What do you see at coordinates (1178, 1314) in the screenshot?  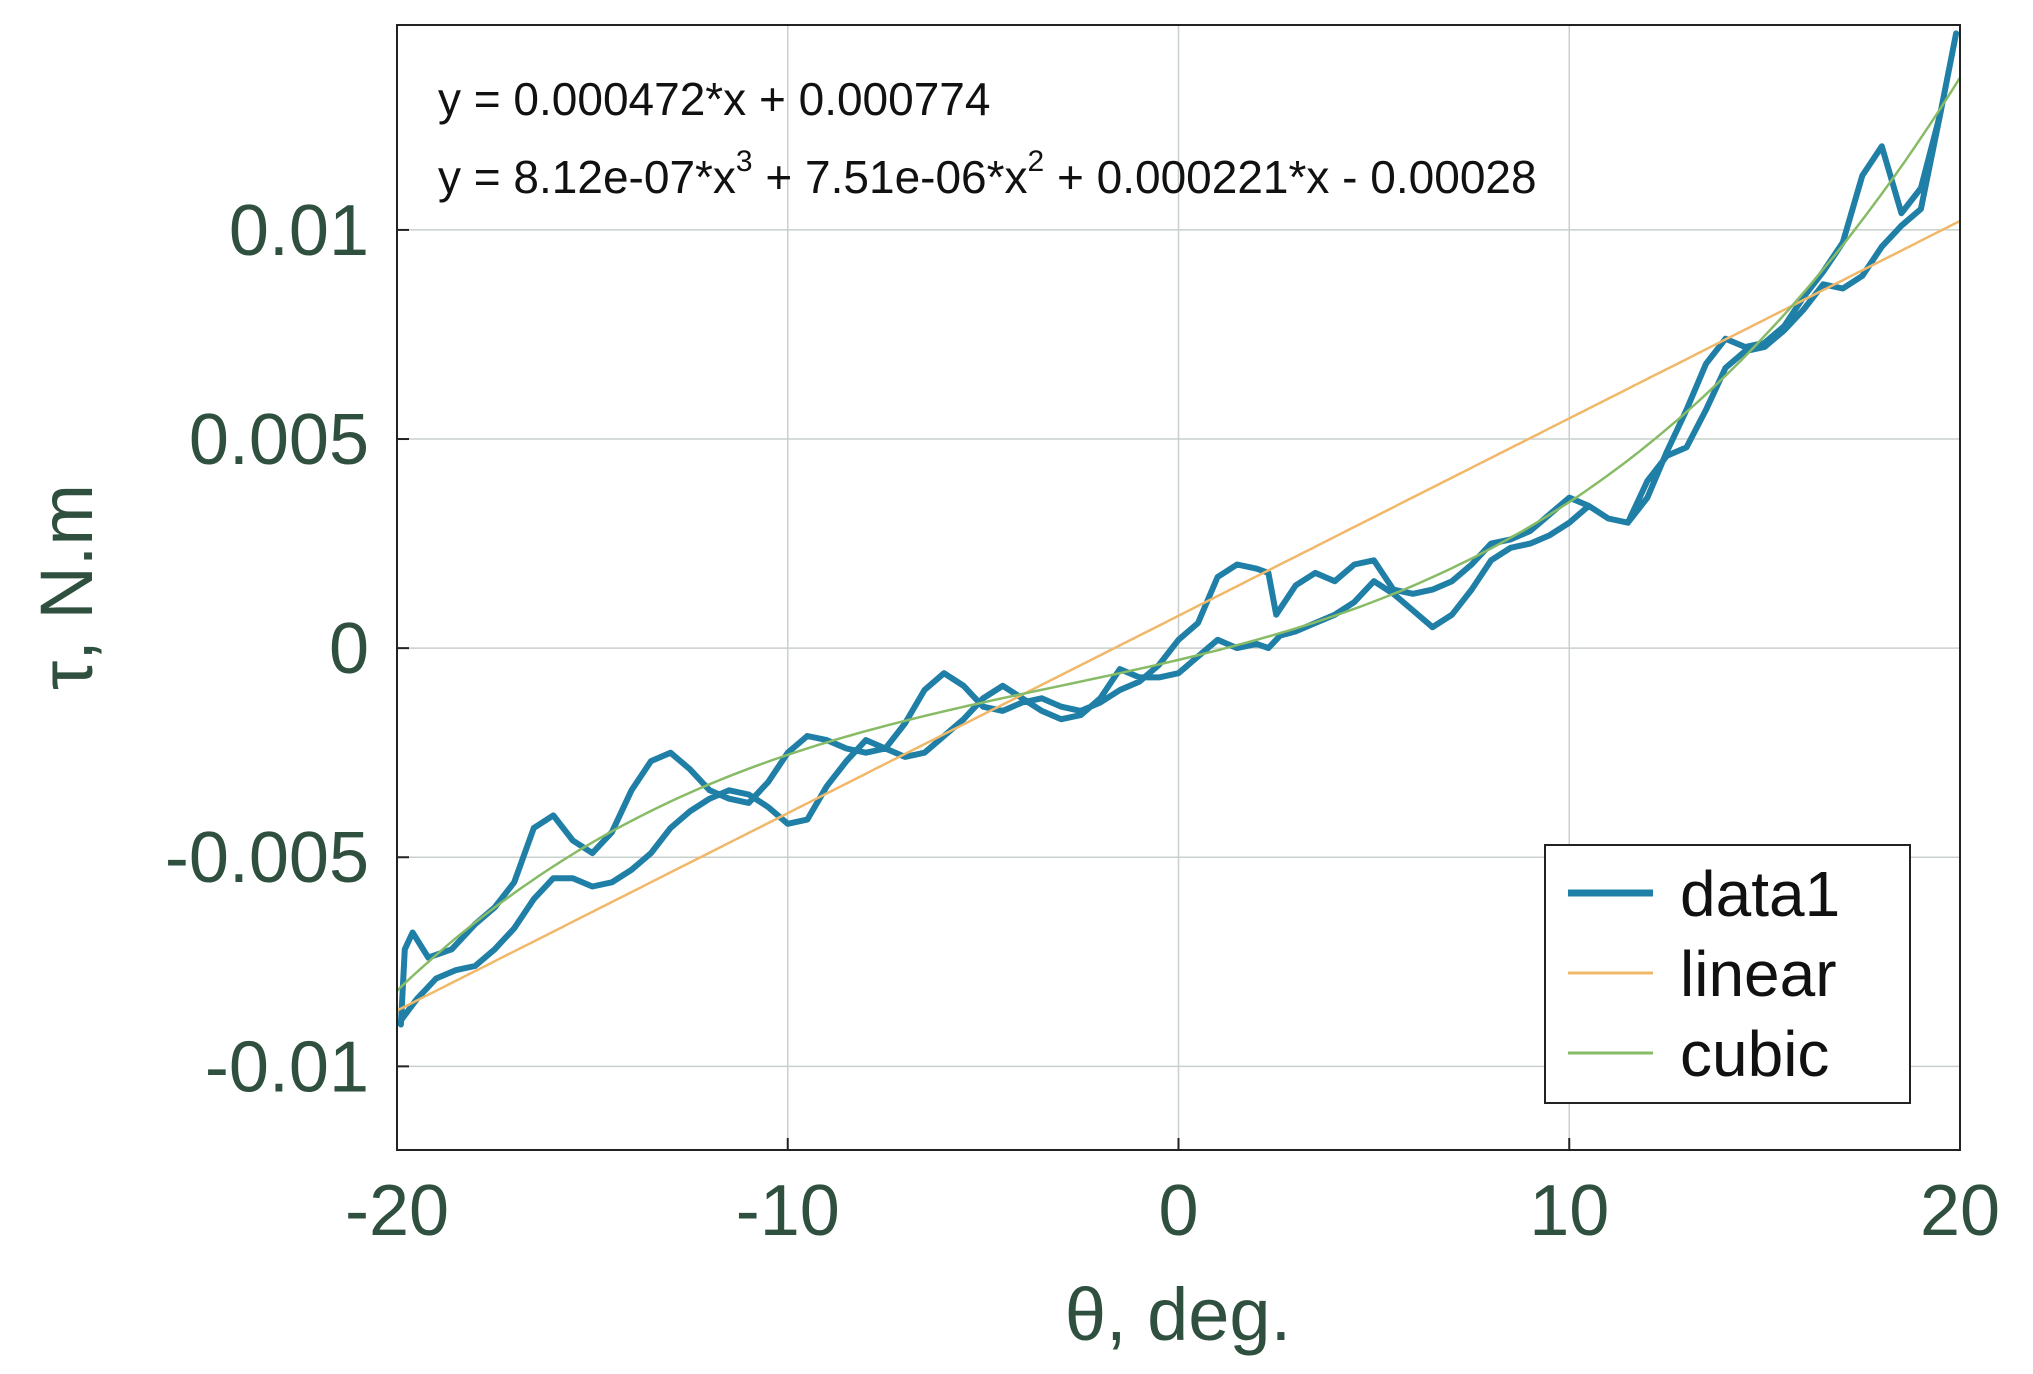 I see `x-axis-label: θ, deg.` at bounding box center [1178, 1314].